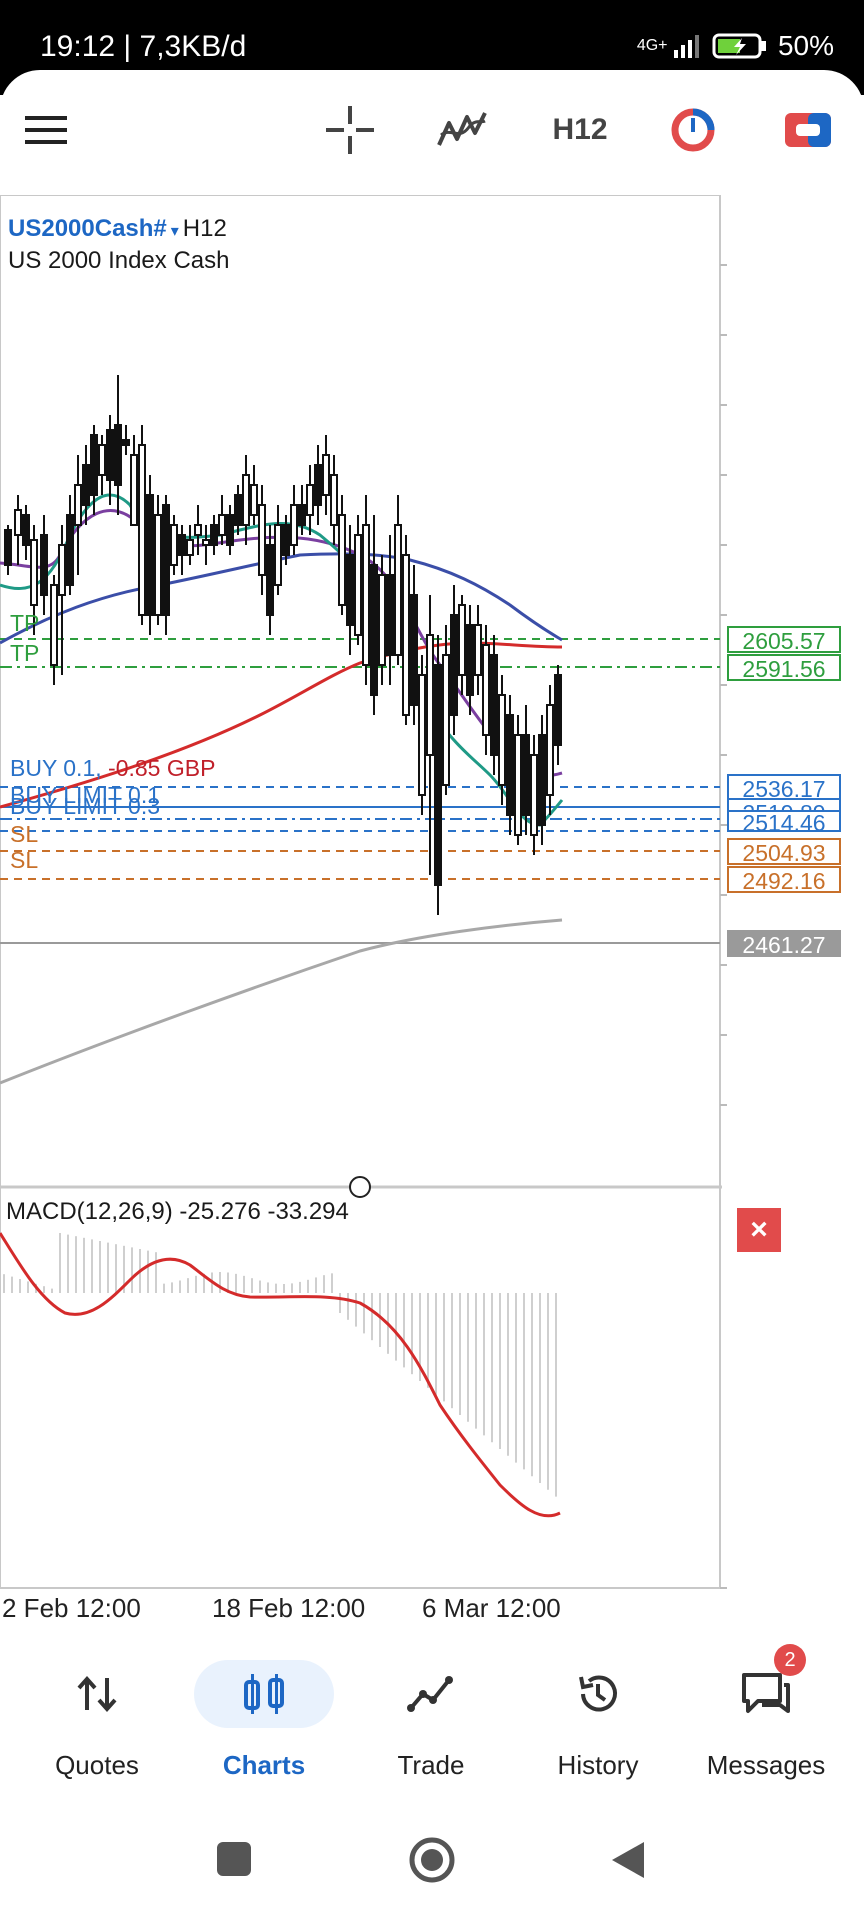  Describe the element at coordinates (766, 1765) in the screenshot. I see `nav-messages-label: Messages` at that location.